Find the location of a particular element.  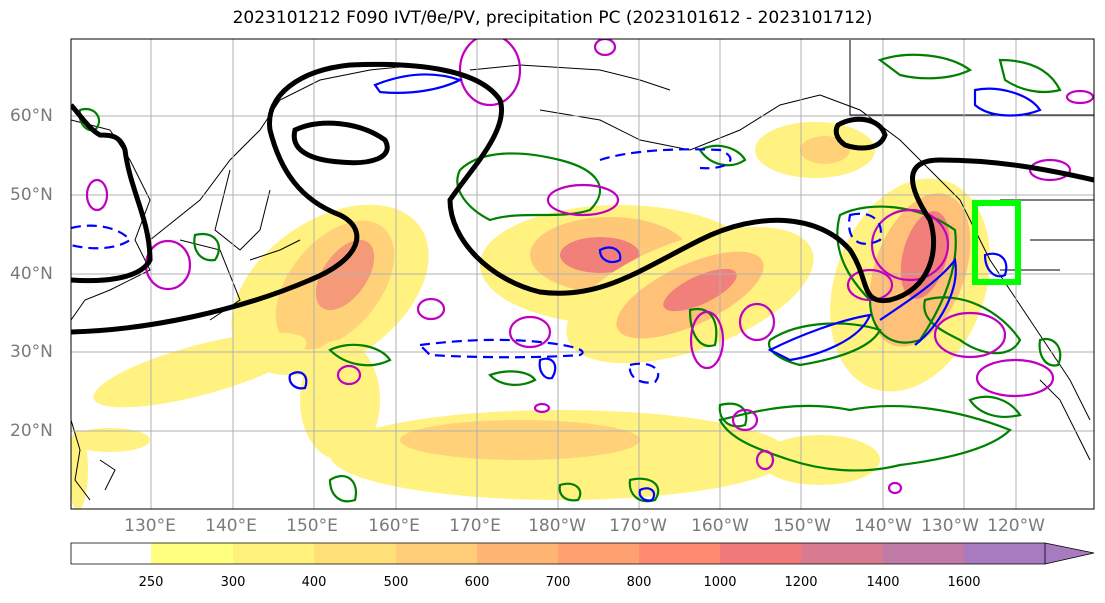

colorbar-tick-label: 300 is located at coordinates (233, 582).